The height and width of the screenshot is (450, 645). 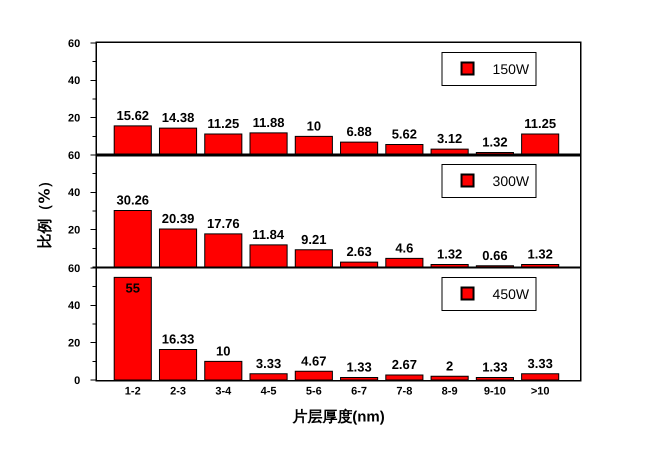 I want to click on data-label: 11.84, so click(x=268, y=234).